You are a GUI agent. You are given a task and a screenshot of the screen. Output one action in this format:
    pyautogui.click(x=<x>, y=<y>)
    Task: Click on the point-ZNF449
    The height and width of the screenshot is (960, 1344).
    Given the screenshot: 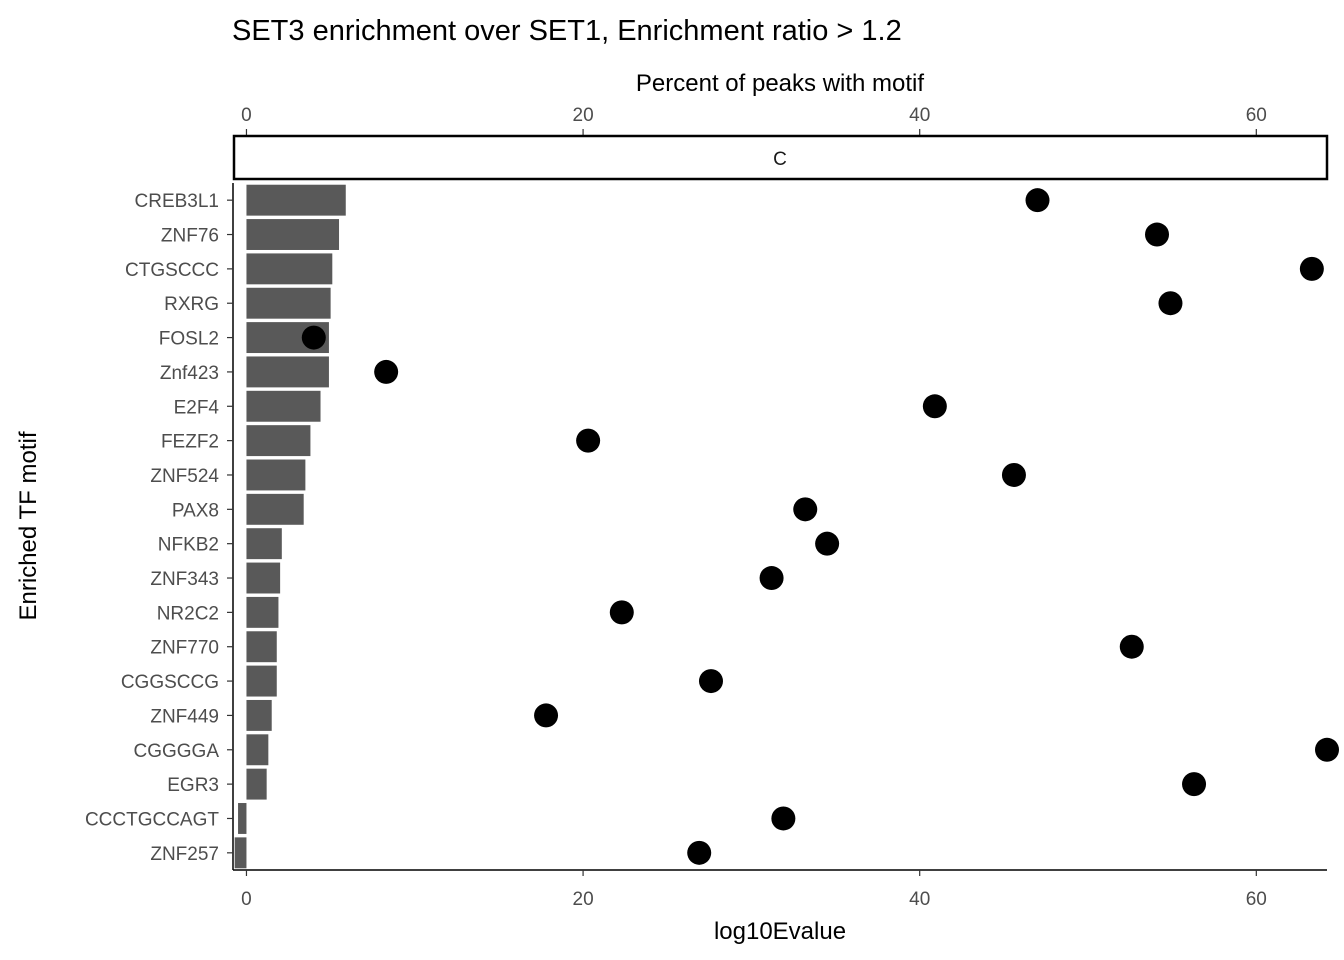 What is the action you would take?
    pyautogui.click(x=546, y=715)
    